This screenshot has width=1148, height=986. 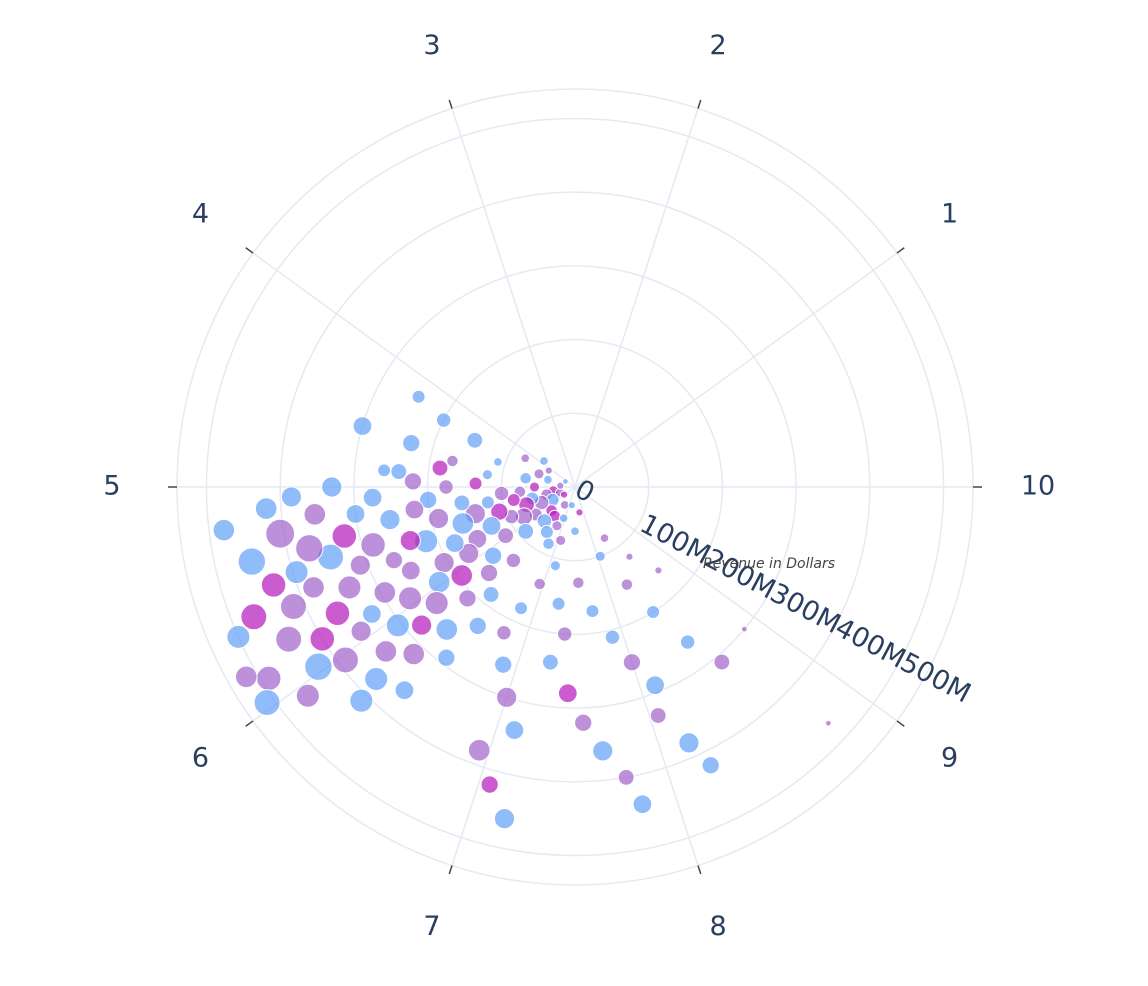 I want to click on radial-axis-title: Revenue in Dollars, so click(x=769, y=564).